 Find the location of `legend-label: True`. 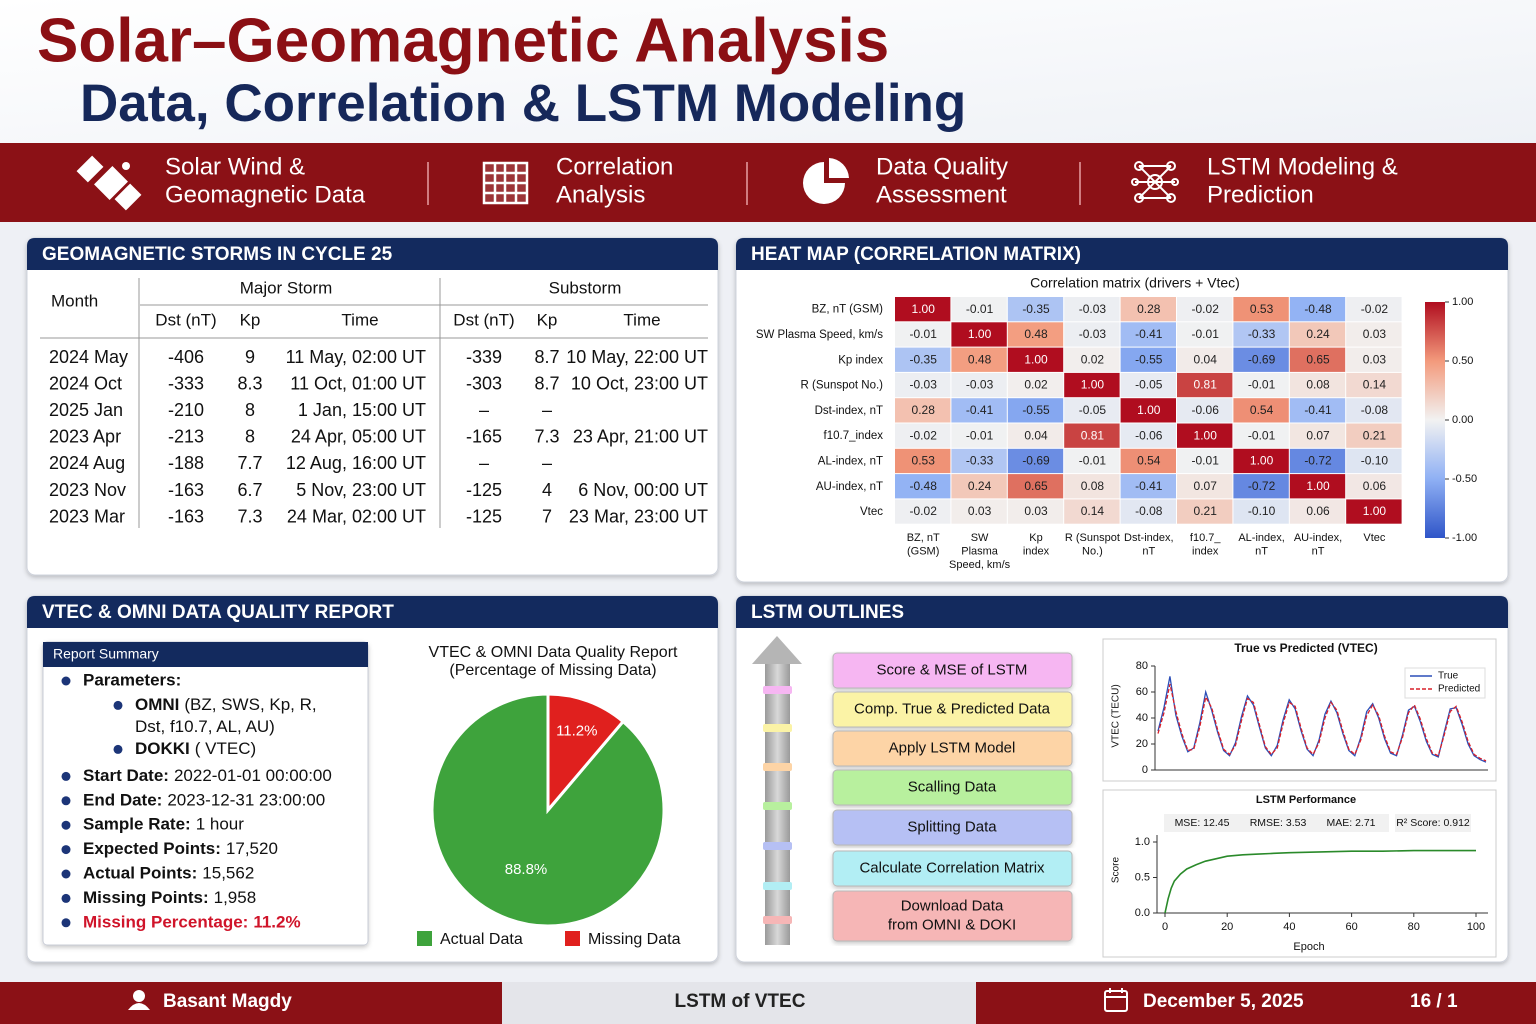

legend-label: True is located at coordinates (1448, 676).